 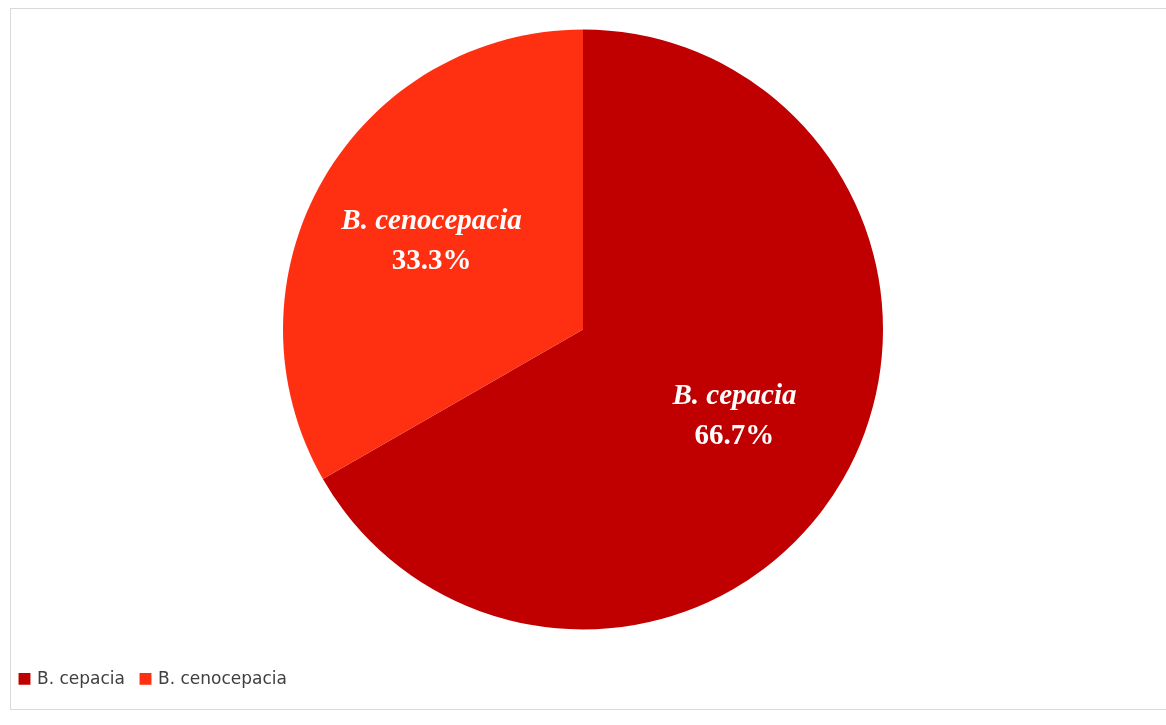 I want to click on legend-label: B. cenocepacia, so click(x=222, y=677).